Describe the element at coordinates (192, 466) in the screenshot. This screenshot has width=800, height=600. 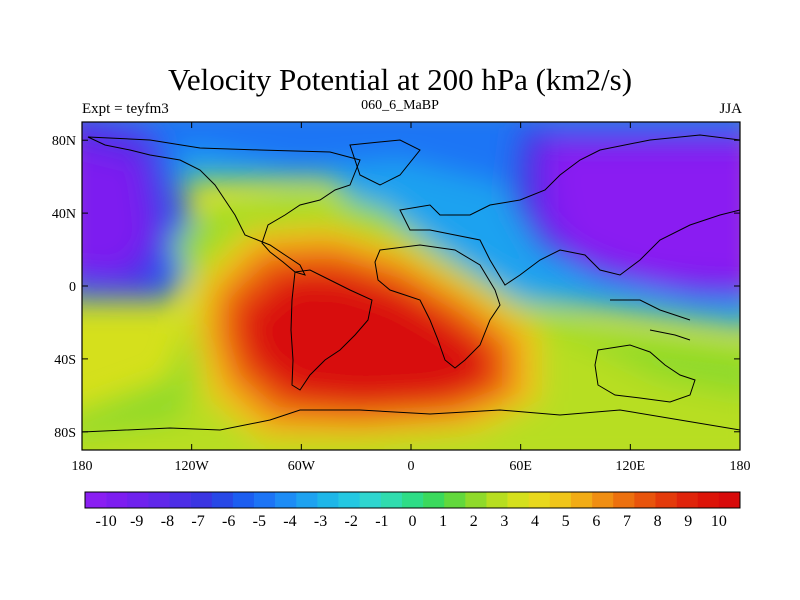
I see `lon-tick-label: 120W` at that location.